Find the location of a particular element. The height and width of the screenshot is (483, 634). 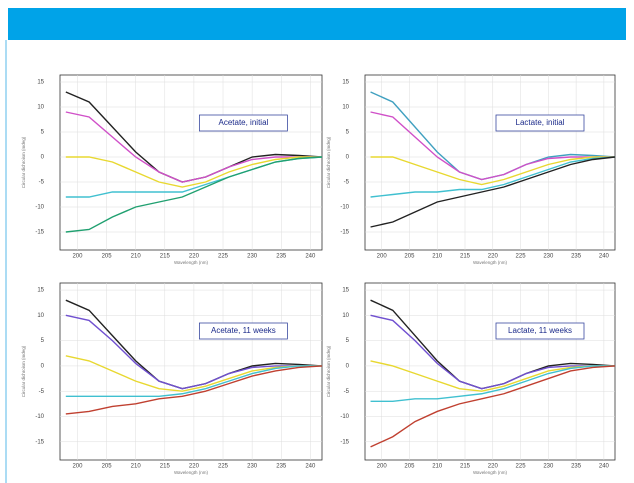

annotation: Acetate, 11 weeks is located at coordinates (243, 330).